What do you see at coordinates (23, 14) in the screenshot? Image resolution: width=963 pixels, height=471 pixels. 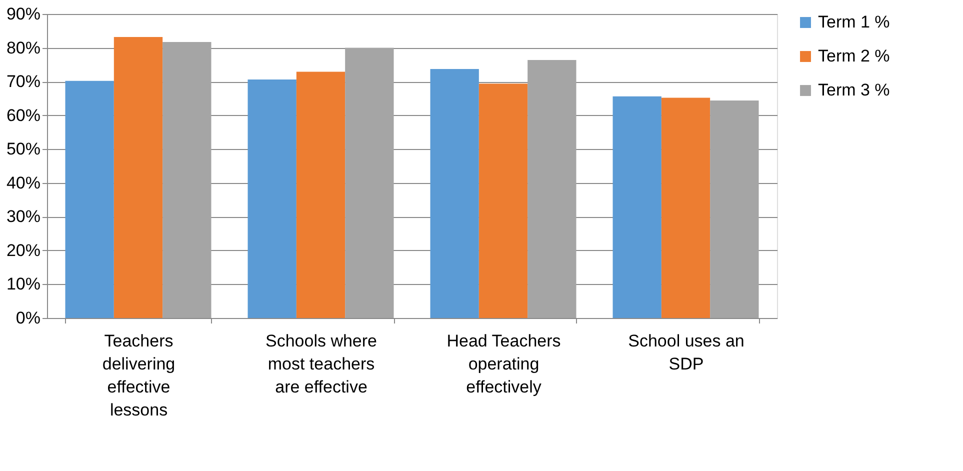 I see `y-tick-label: 90%` at bounding box center [23, 14].